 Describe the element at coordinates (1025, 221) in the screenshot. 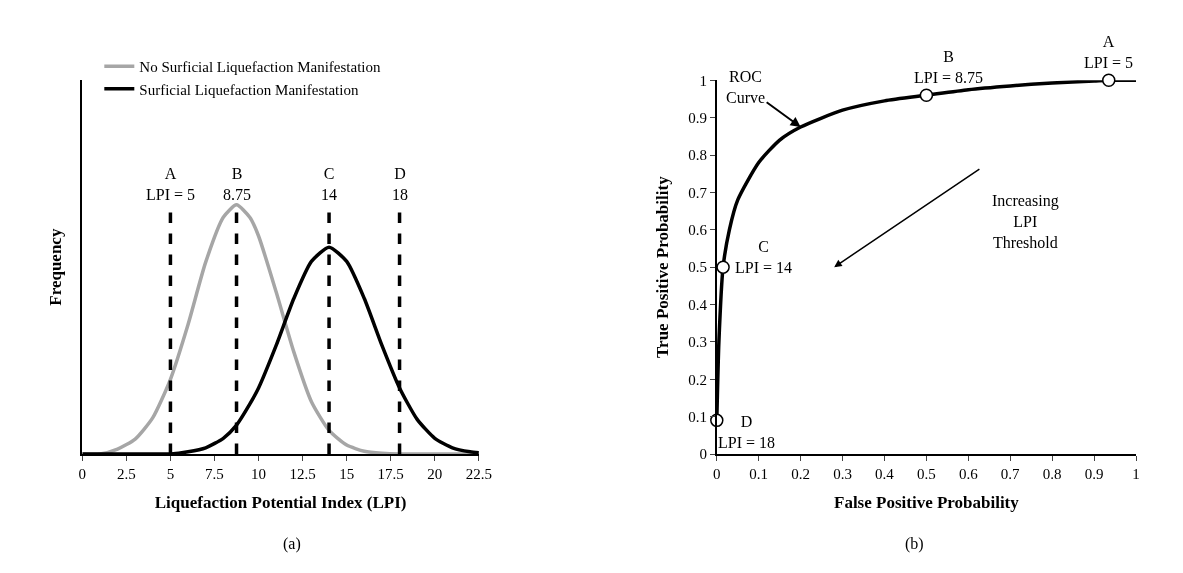

I see `annotation: Increasing LPI Threshold` at that location.